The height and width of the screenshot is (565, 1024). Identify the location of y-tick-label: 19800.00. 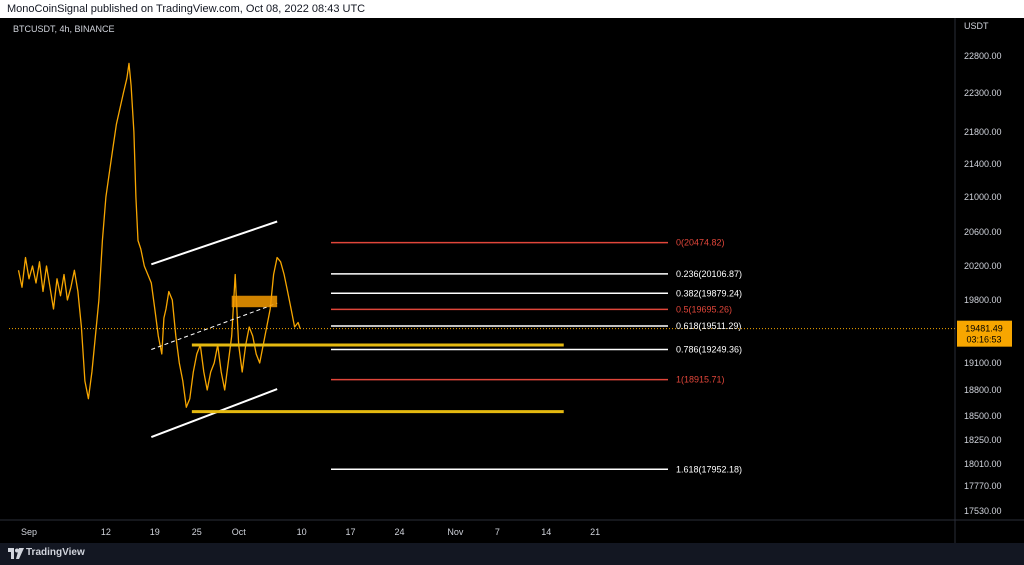
(983, 300).